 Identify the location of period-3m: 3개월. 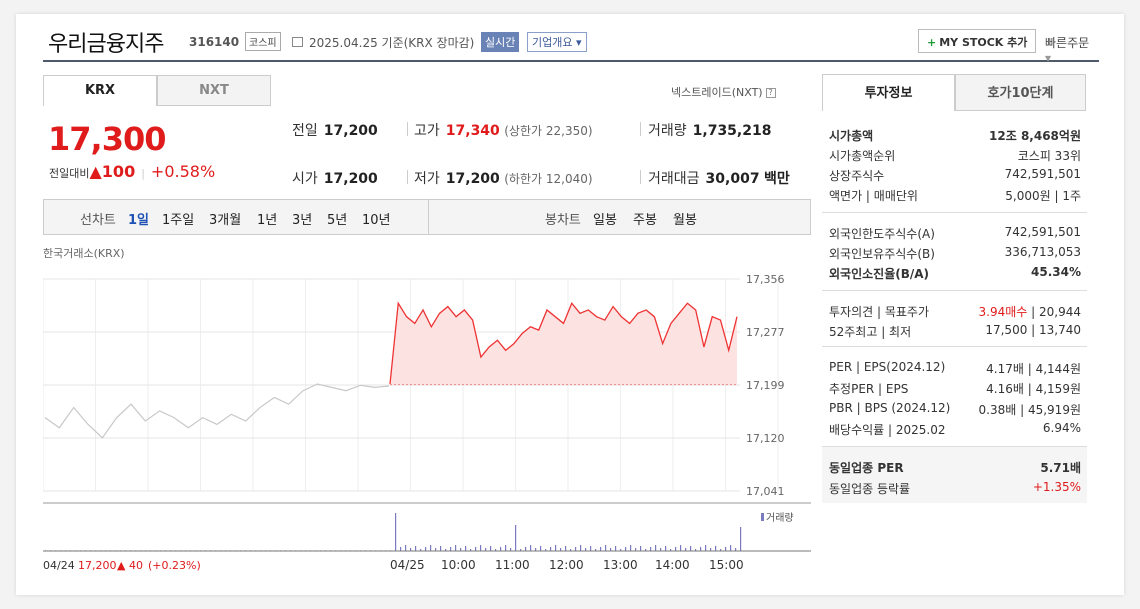
(225, 220).